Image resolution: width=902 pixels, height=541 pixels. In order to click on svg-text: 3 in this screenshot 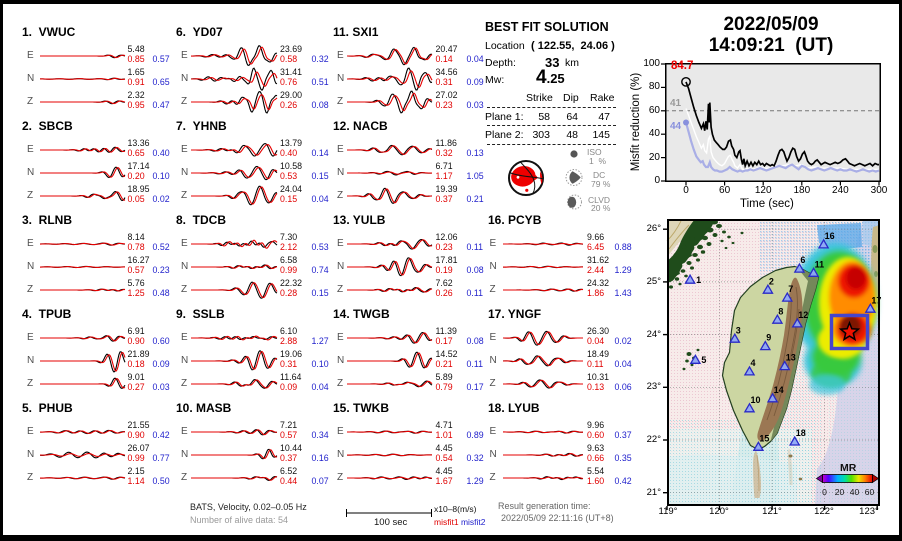, I will do `click(737, 330)`.